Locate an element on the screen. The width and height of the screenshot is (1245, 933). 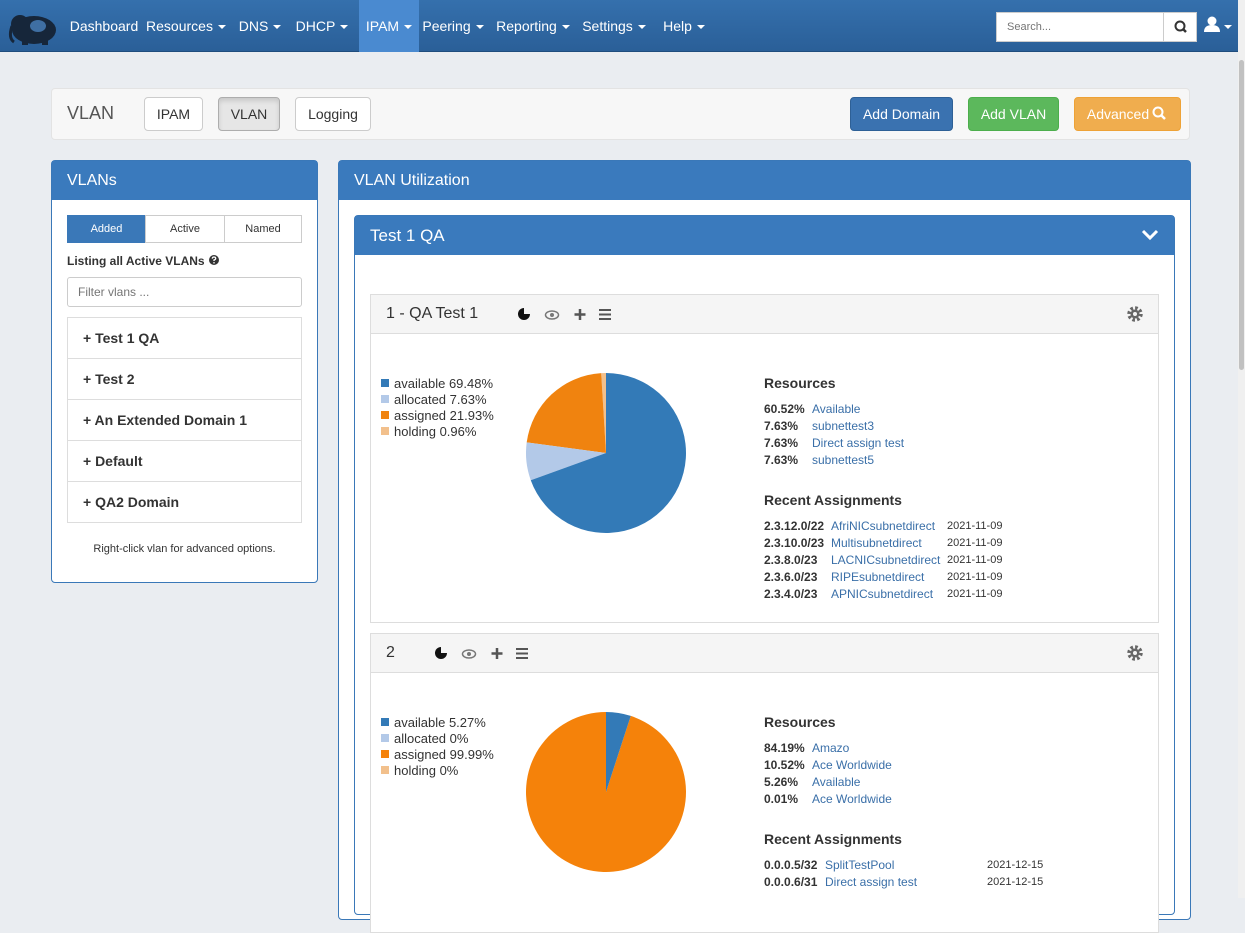
action-button: Add Domain is located at coordinates (901, 114).